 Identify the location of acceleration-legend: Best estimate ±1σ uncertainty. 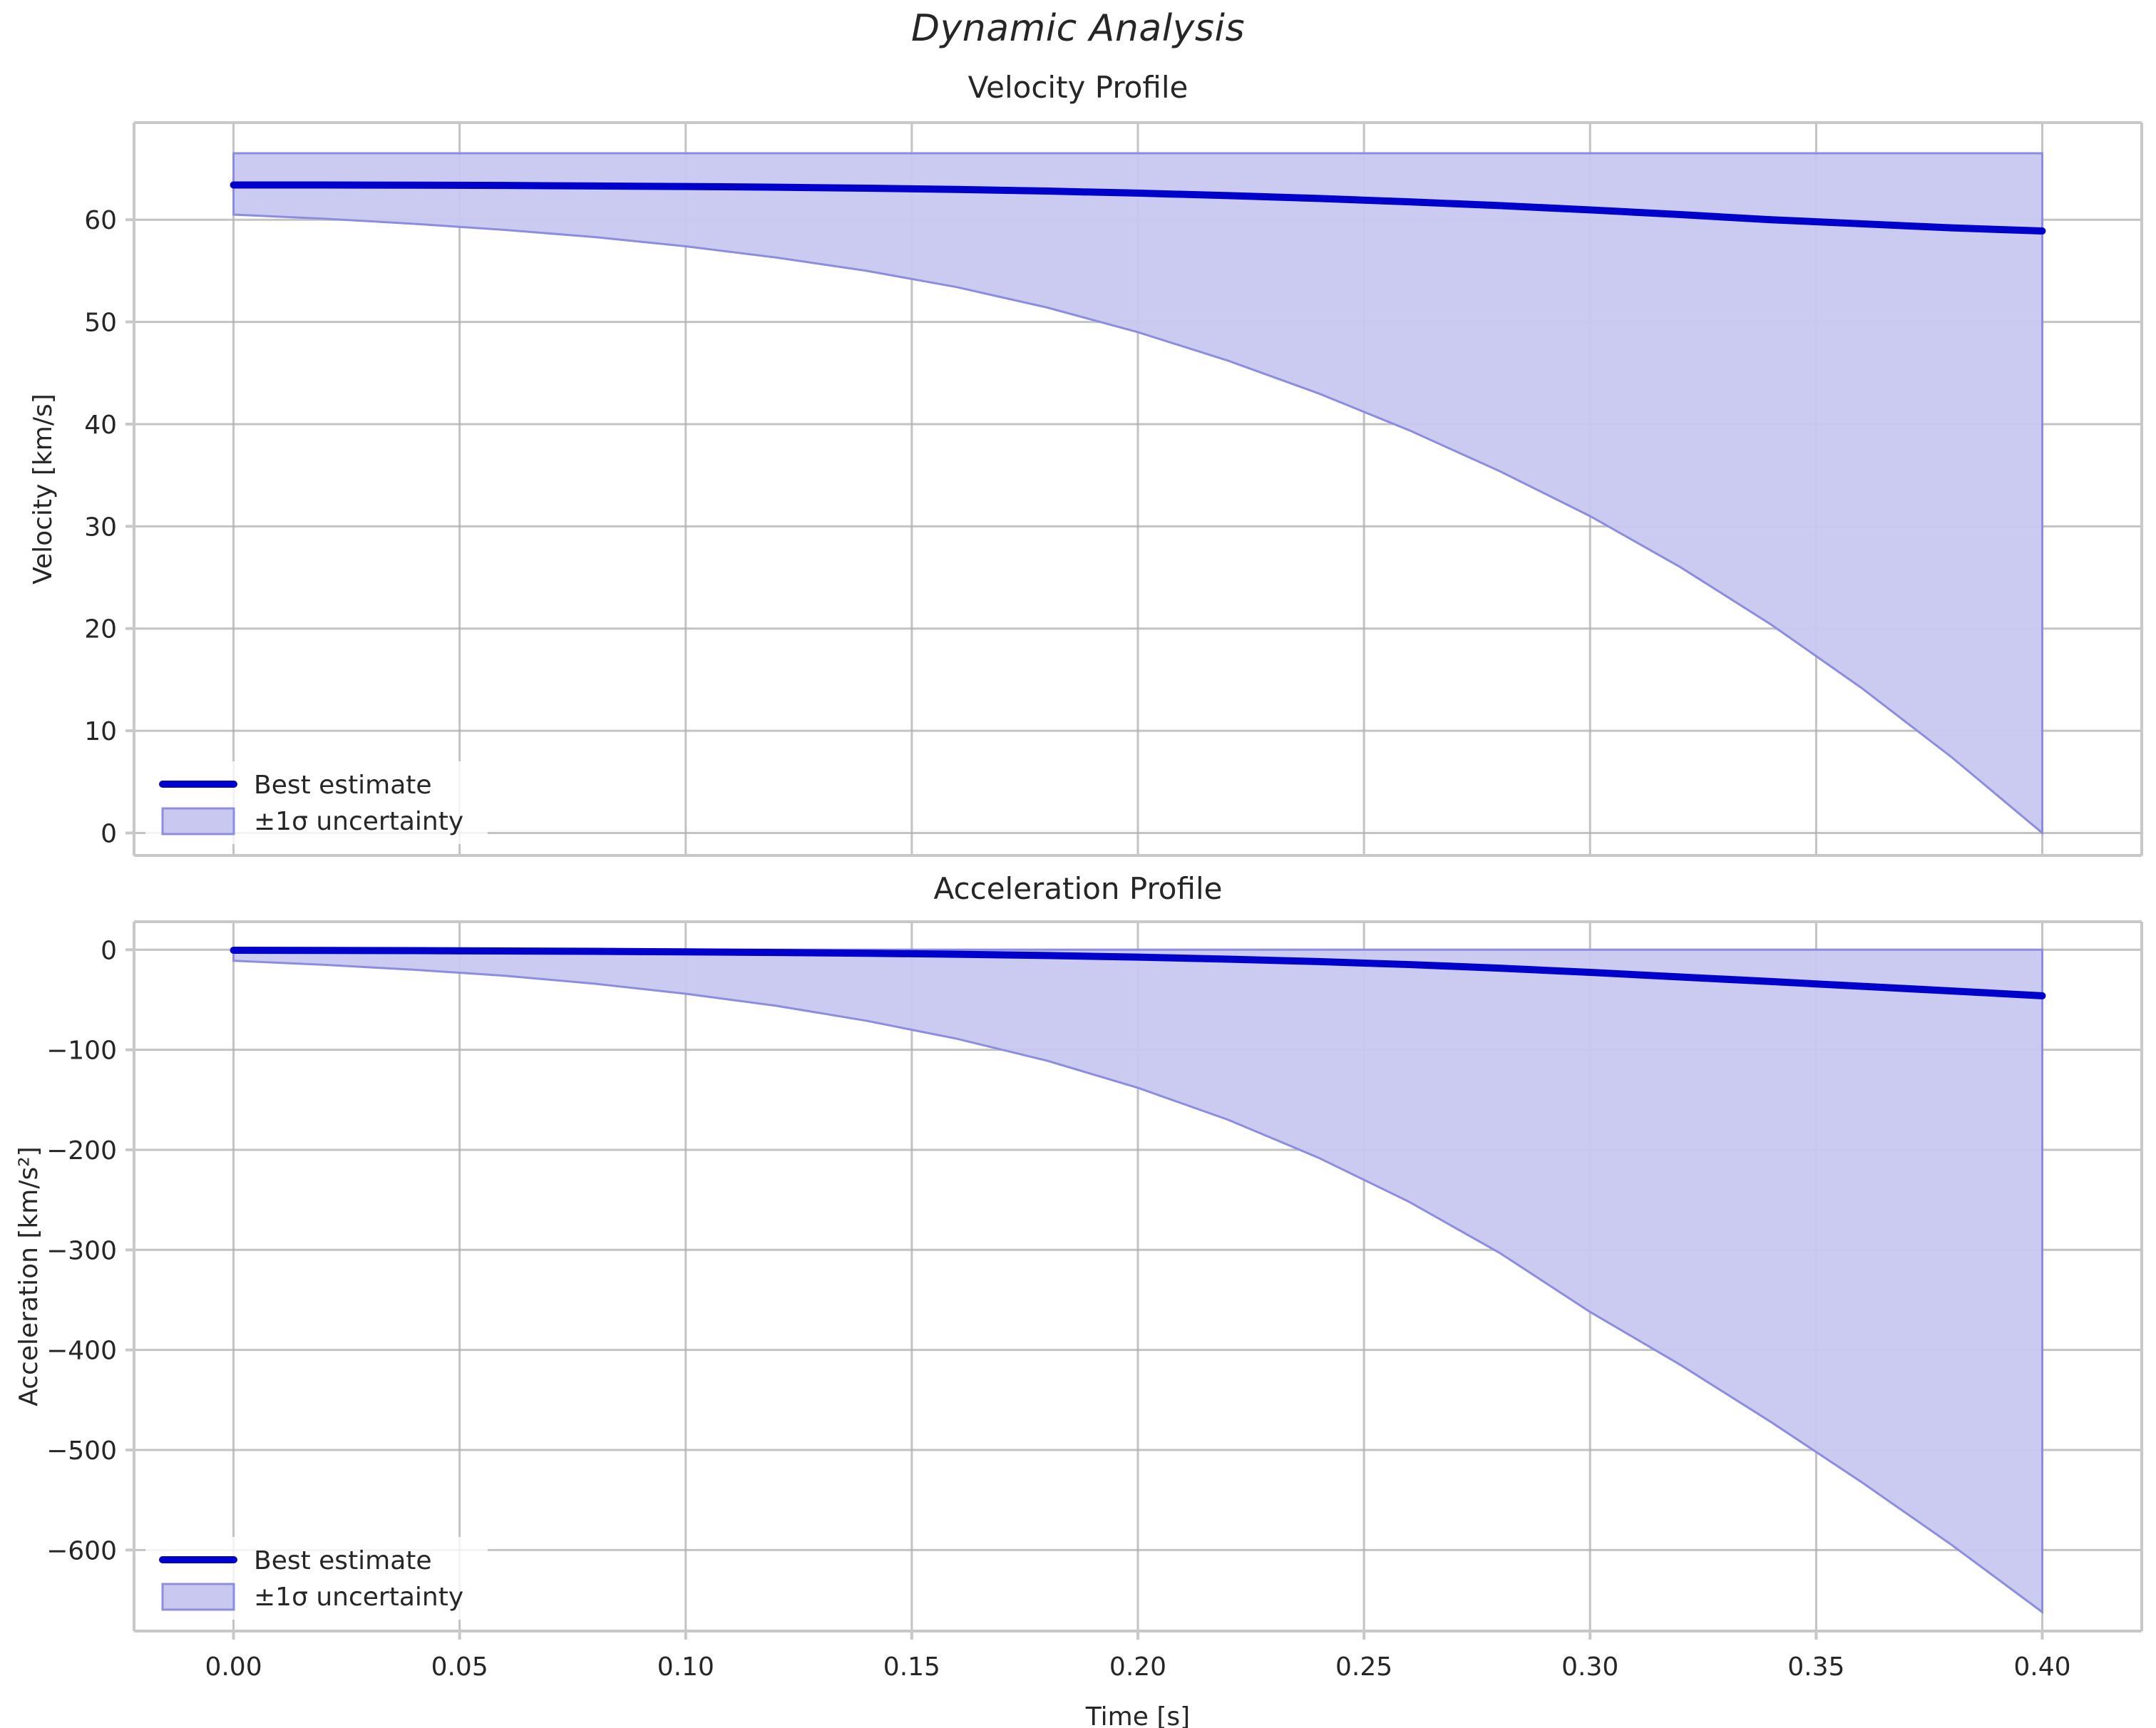
(316, 1578).